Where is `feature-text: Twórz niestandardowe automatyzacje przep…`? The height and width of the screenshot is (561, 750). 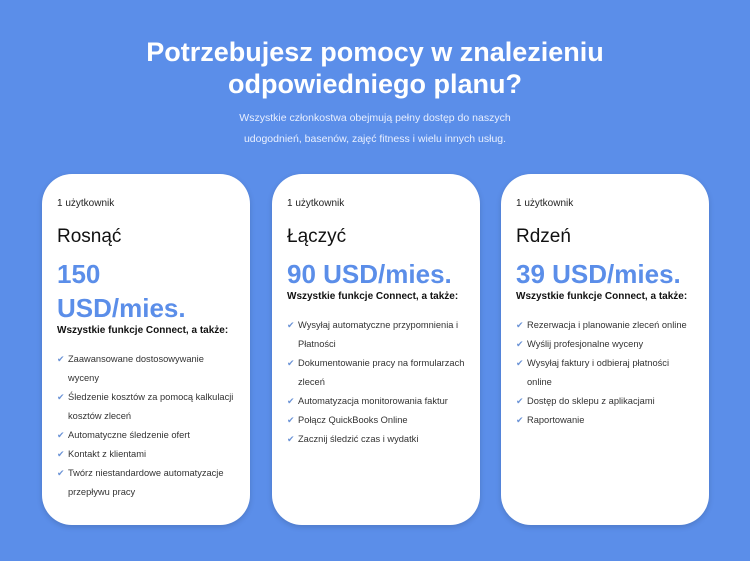
feature-text: Twórz niestandardowe automatyzacje przep… is located at coordinates (146, 482).